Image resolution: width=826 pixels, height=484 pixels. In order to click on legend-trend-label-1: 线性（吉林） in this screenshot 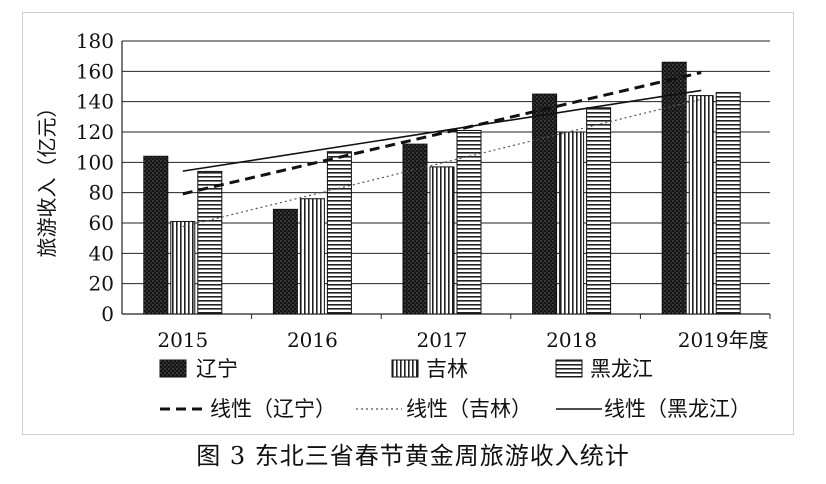, I will do `click(469, 409)`.